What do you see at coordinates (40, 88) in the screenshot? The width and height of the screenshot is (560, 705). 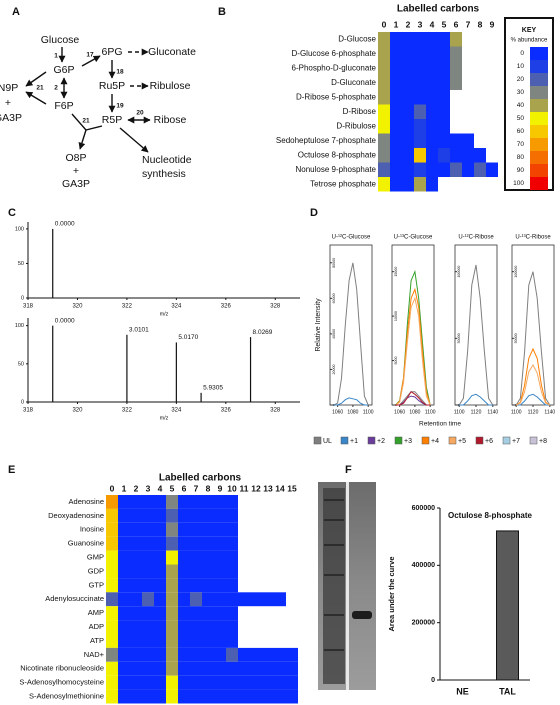 I see `pathway-enzyme-label: 21` at bounding box center [40, 88].